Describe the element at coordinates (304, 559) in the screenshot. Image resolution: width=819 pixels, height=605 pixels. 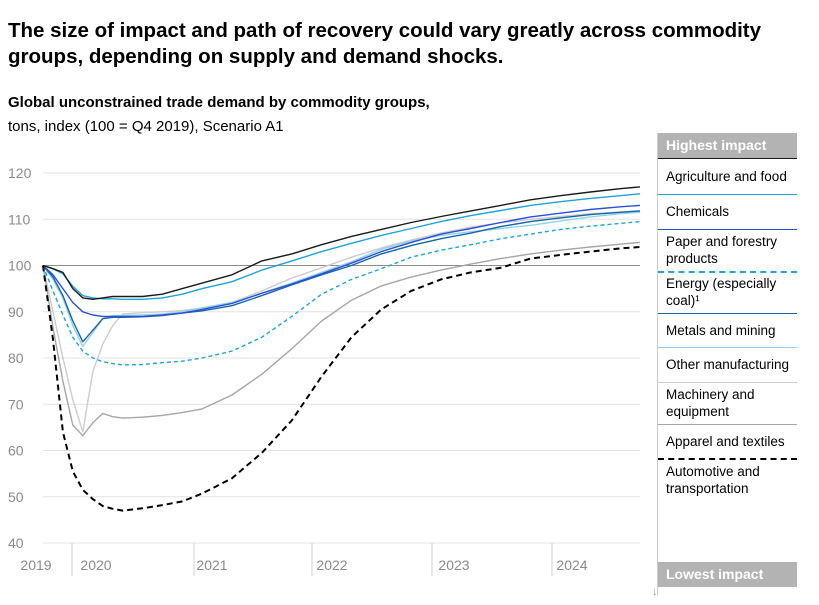
I see `x-axis-ticks: 2019 2020 2021 2022 2023 2024` at that location.